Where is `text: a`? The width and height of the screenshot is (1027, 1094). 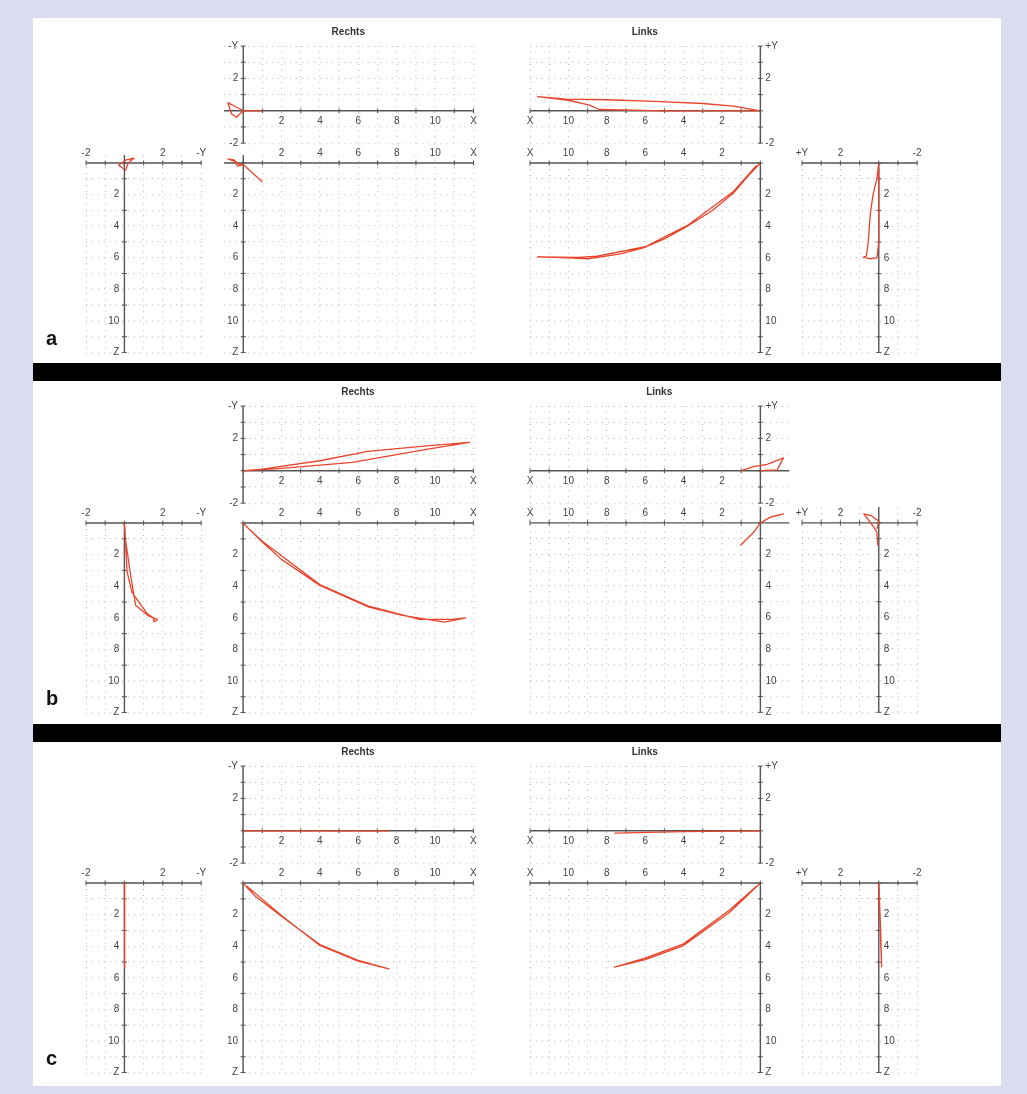 text: a is located at coordinates (52, 338).